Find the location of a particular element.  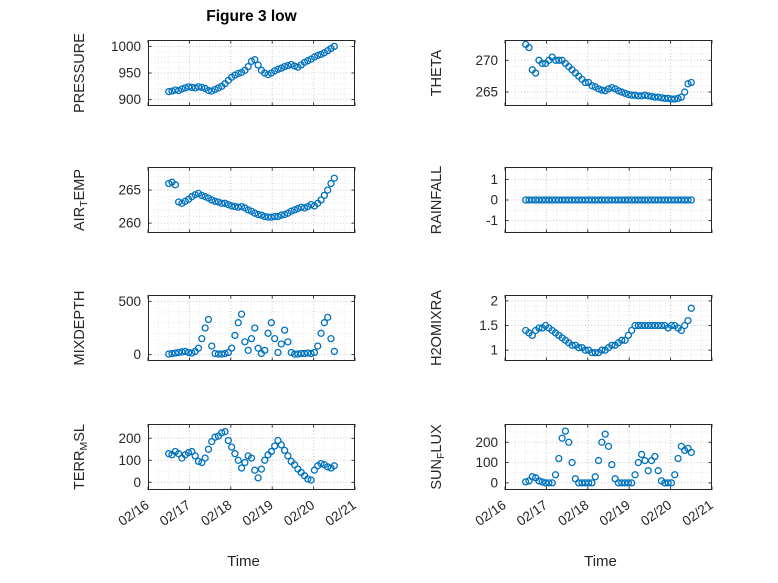

y-axis-label-mixdepth: MIXDEPTH is located at coordinates (80, 328).